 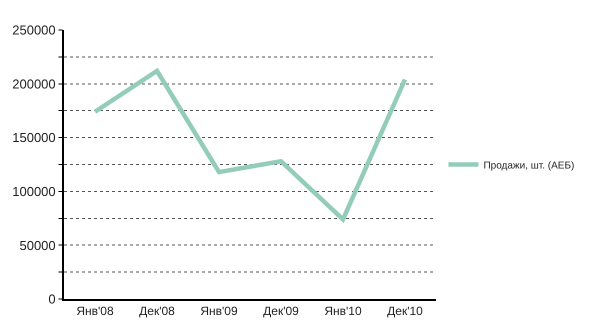 What do you see at coordinates (34, 191) in the screenshot?
I see `y-tick-label: 100000` at bounding box center [34, 191].